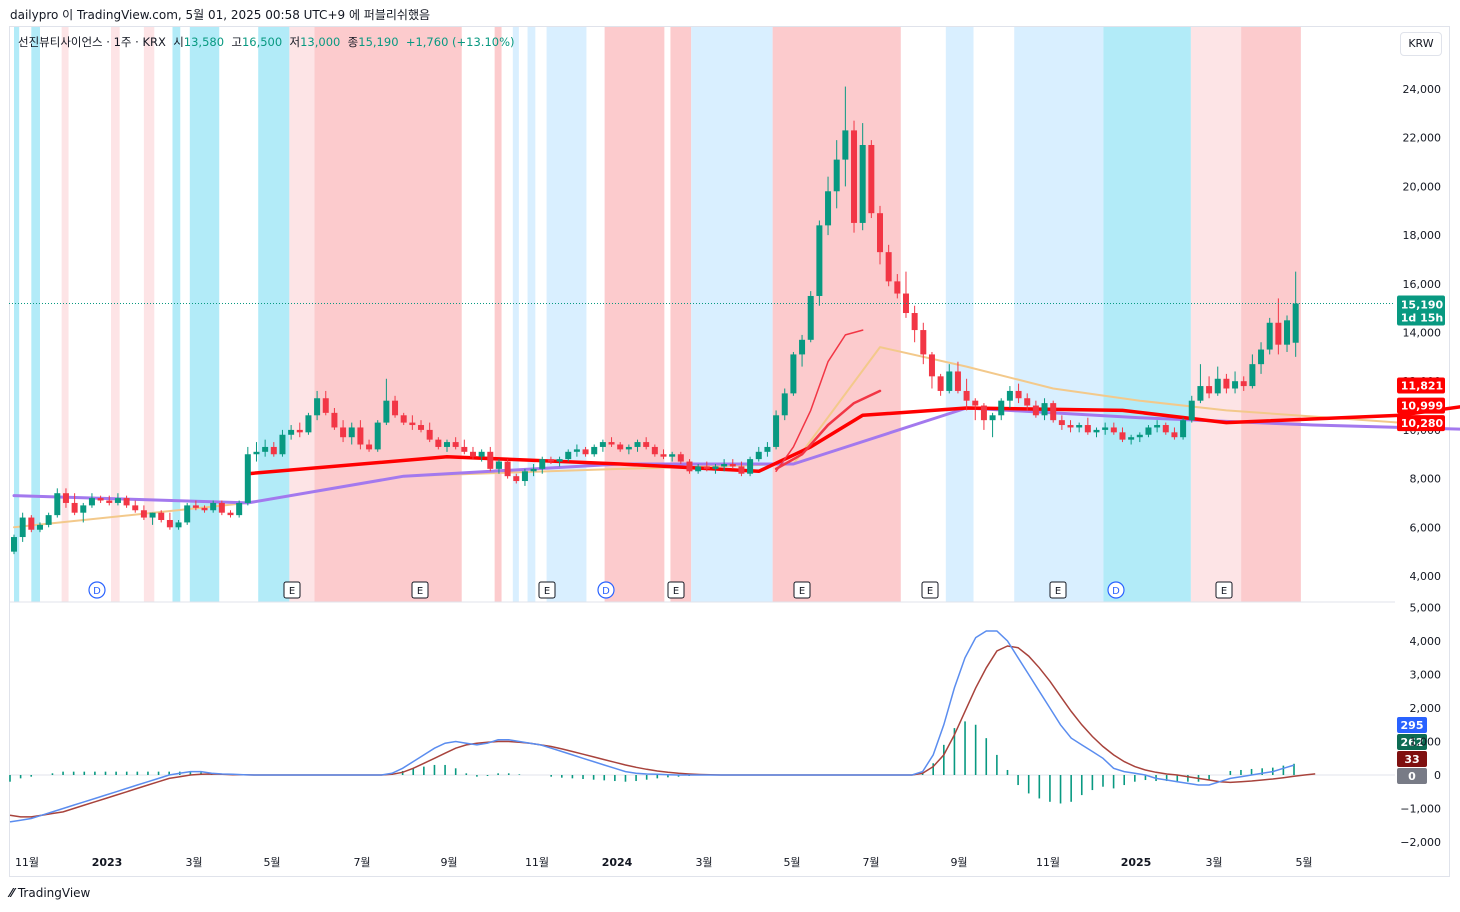 Image resolution: width=1460 pixels, height=912 pixels. What do you see at coordinates (1421, 44) in the screenshot?
I see `currency-button: KRW` at bounding box center [1421, 44].